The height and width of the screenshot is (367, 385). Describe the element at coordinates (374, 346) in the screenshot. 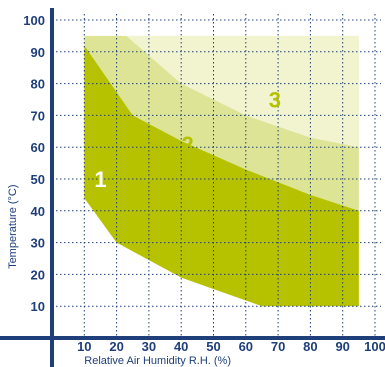

I see `x-tick-label: 100` at that location.